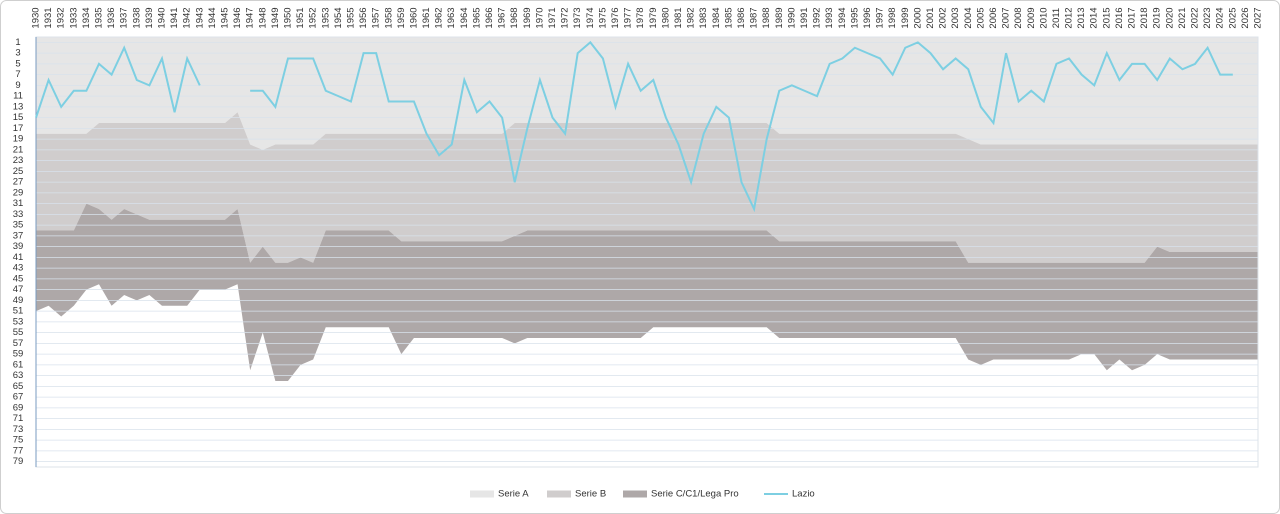  What do you see at coordinates (48, 17) in the screenshot?
I see `x-tick-label: 1931` at bounding box center [48, 17].